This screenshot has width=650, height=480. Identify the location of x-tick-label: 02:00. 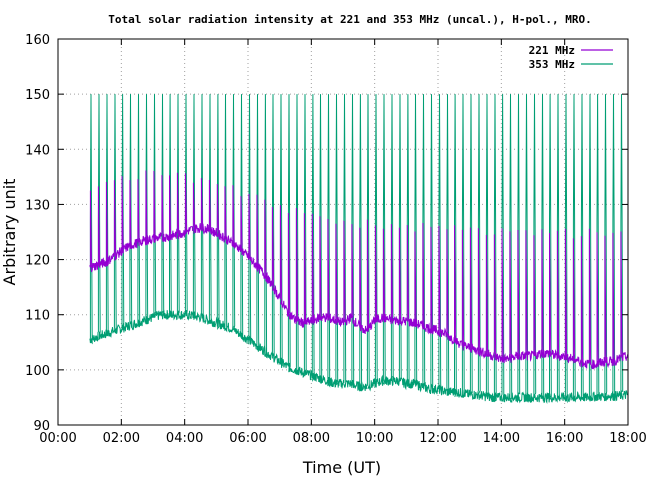
(121, 438).